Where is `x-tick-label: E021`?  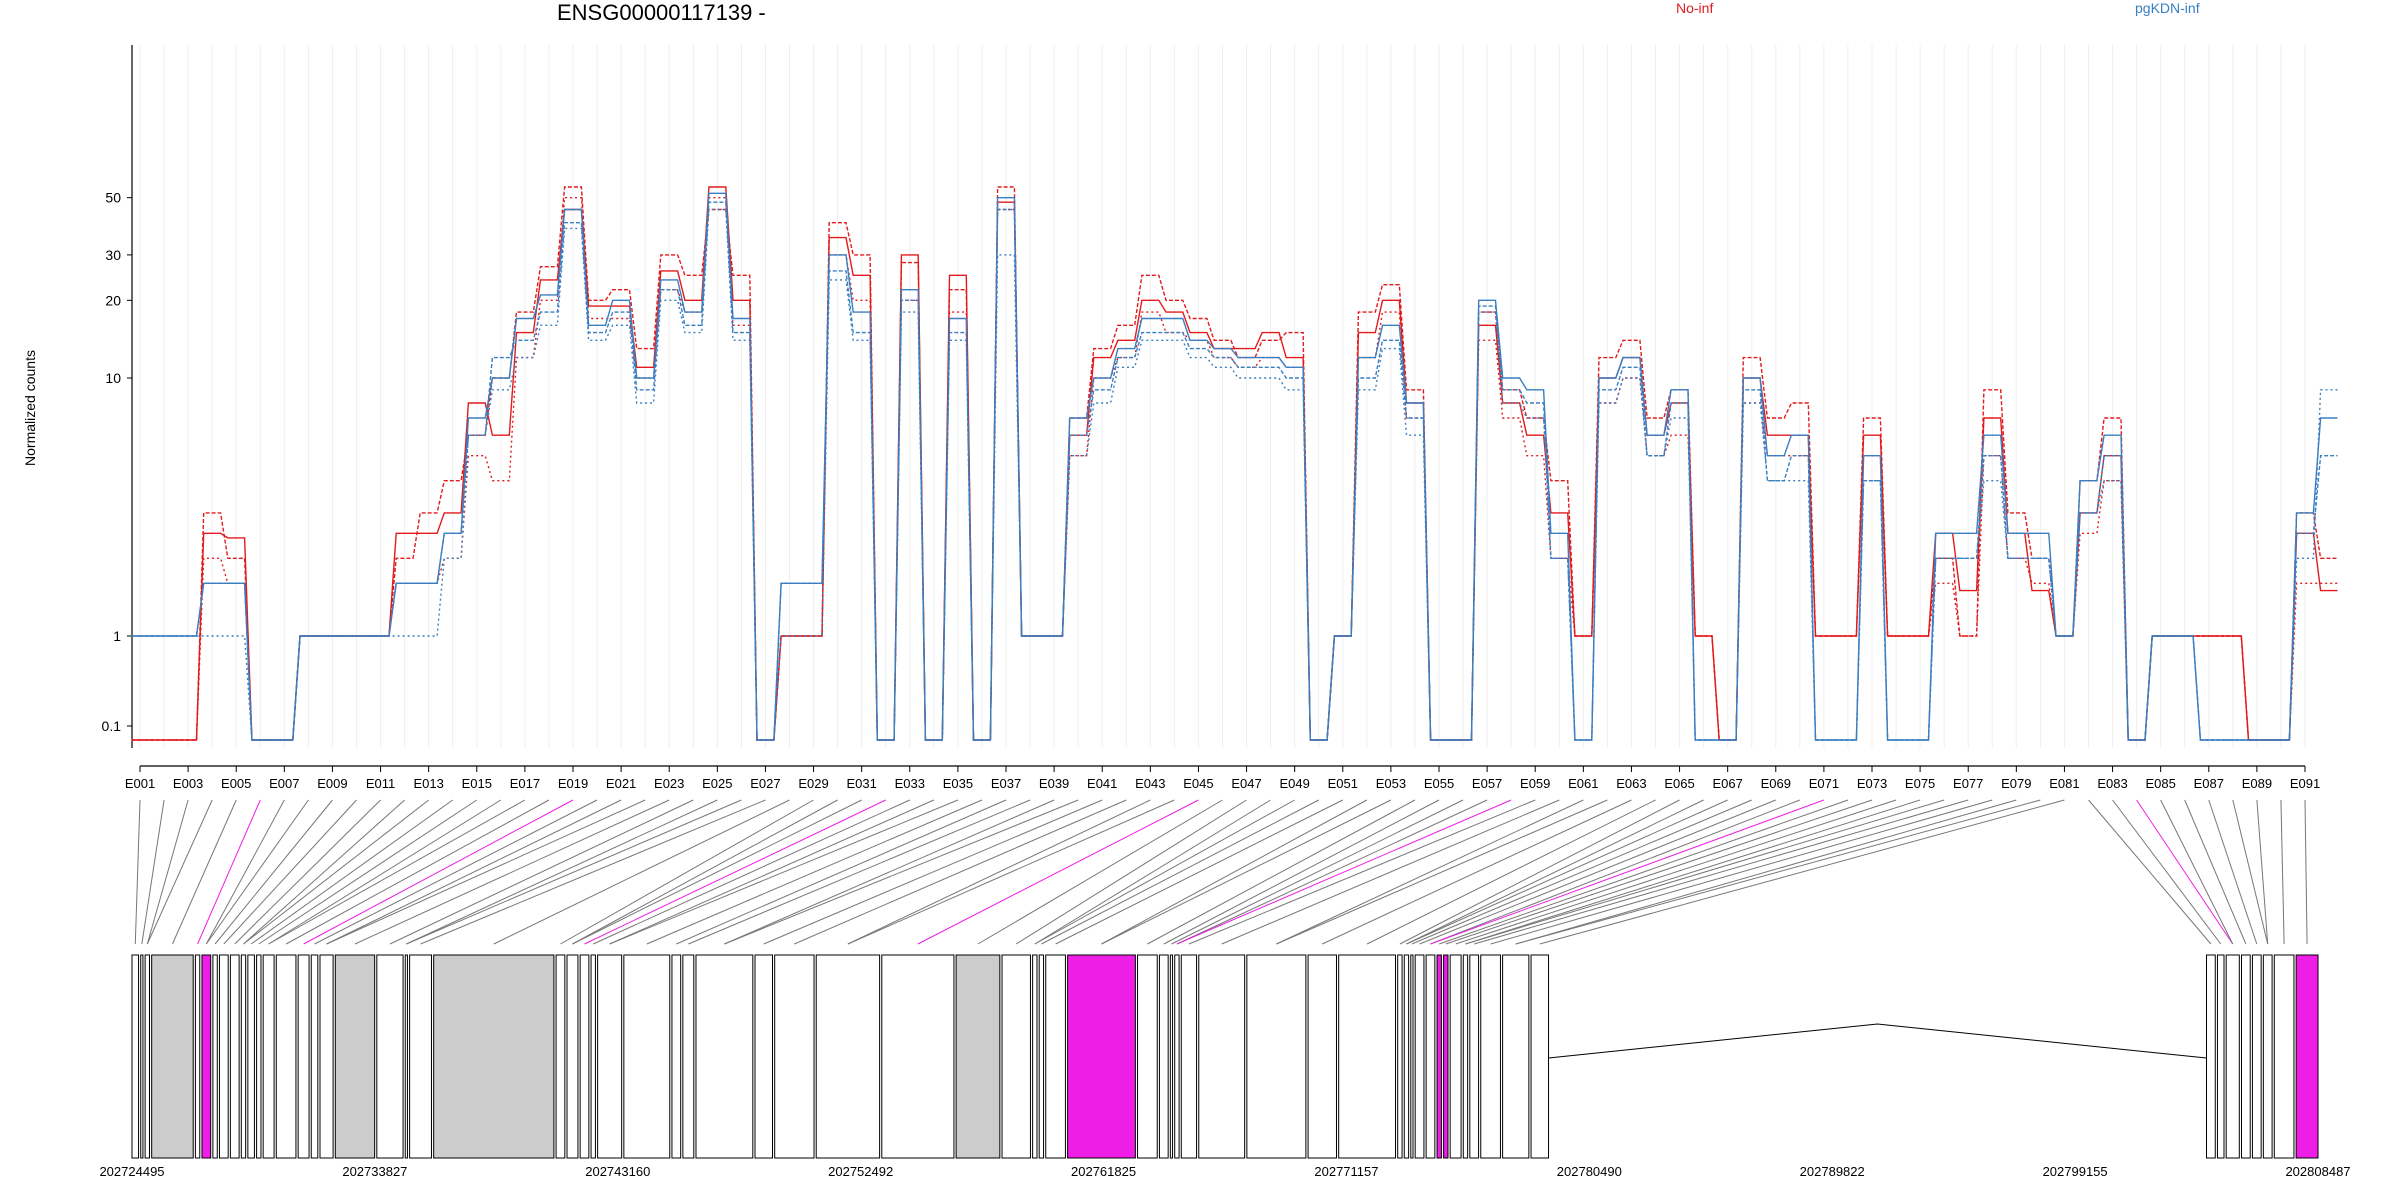
x-tick-label: E021 is located at coordinates (621, 783).